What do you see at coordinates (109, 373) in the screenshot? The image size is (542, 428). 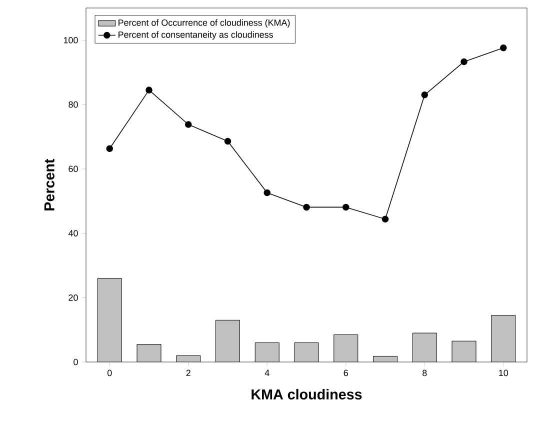 I see `x-tick-label: 0` at bounding box center [109, 373].